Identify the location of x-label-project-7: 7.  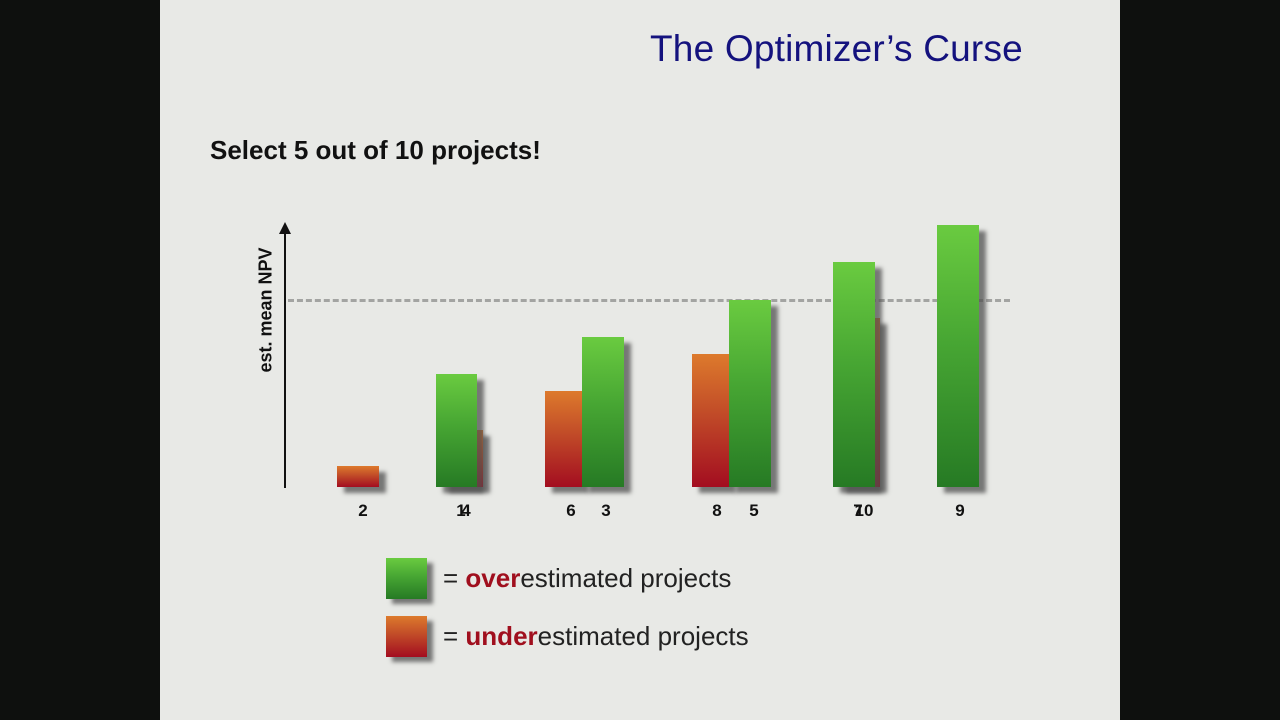
(858, 510).